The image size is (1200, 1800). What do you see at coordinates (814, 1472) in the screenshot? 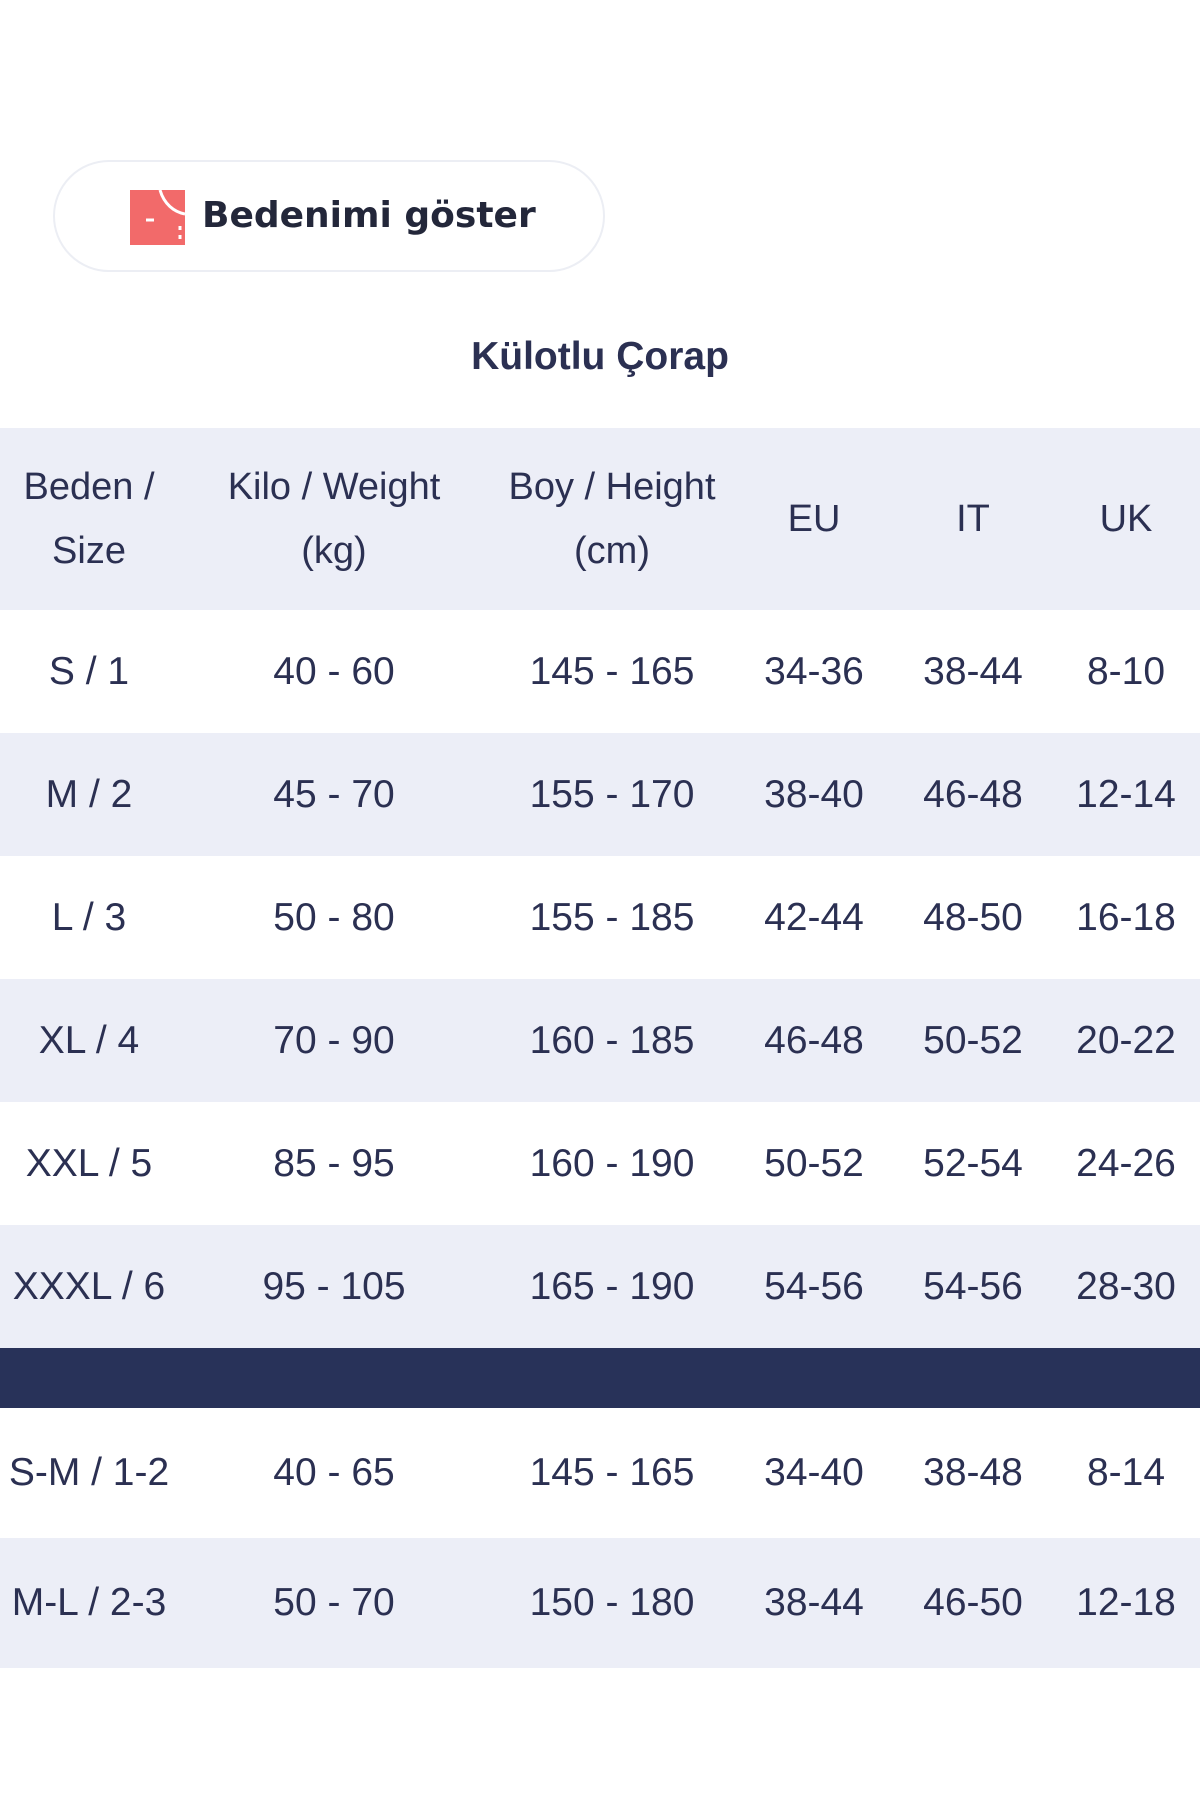
I see `table-cell: 34-40` at bounding box center [814, 1472].